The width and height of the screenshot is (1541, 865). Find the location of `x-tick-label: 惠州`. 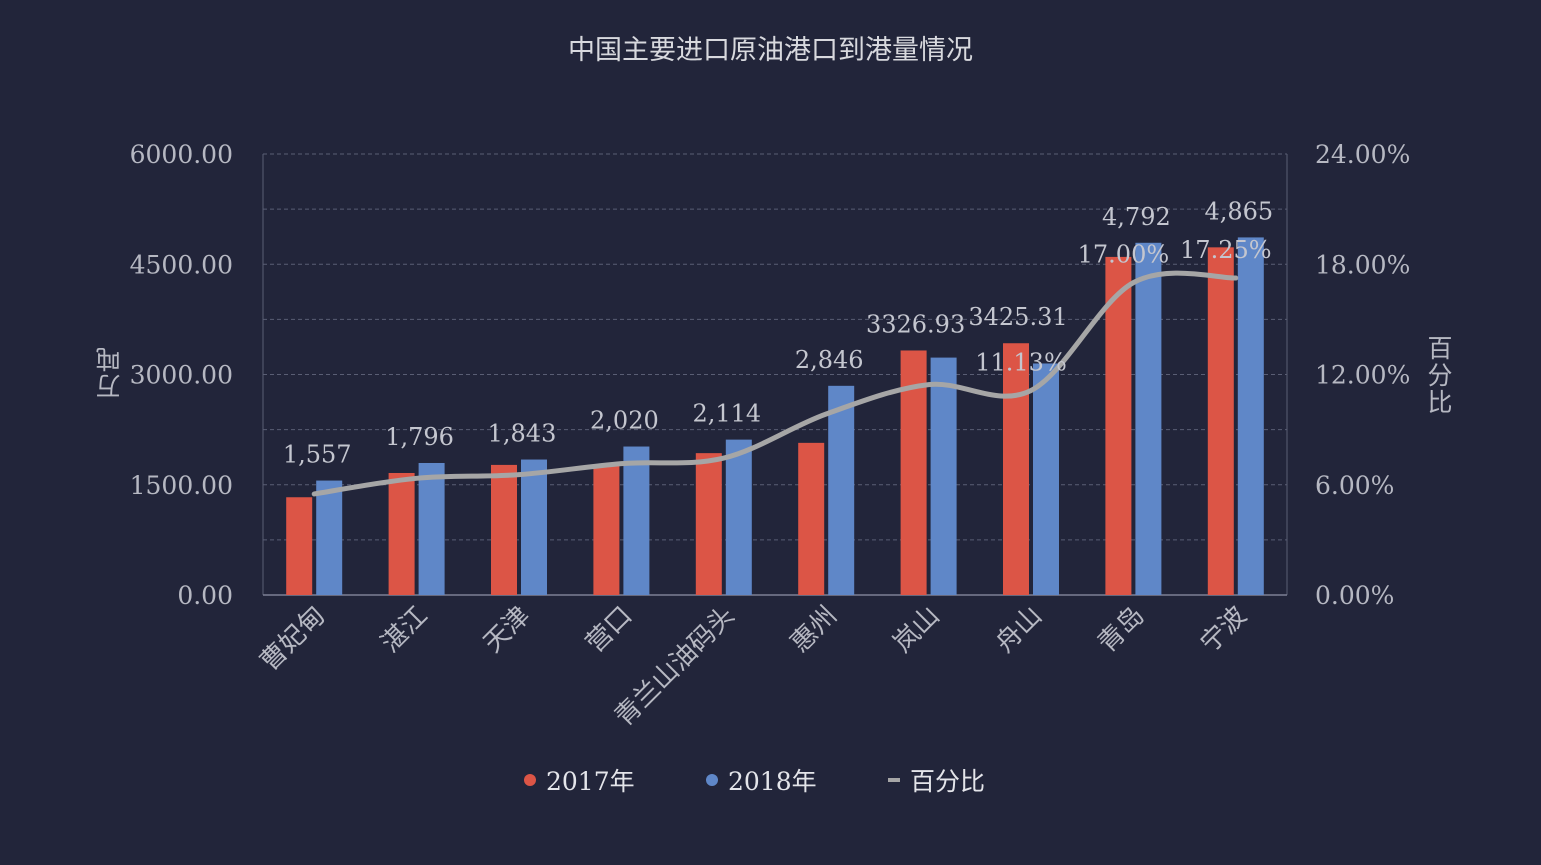

x-tick-label: 惠州 is located at coordinates (814, 630).